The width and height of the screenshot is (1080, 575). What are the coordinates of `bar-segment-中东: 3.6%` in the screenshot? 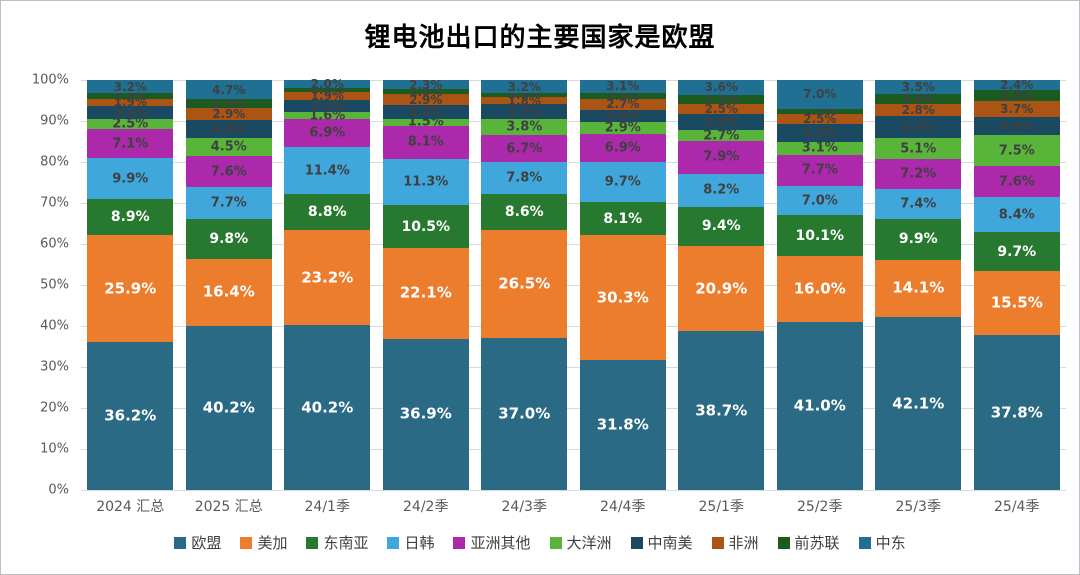 It's located at (721, 87).